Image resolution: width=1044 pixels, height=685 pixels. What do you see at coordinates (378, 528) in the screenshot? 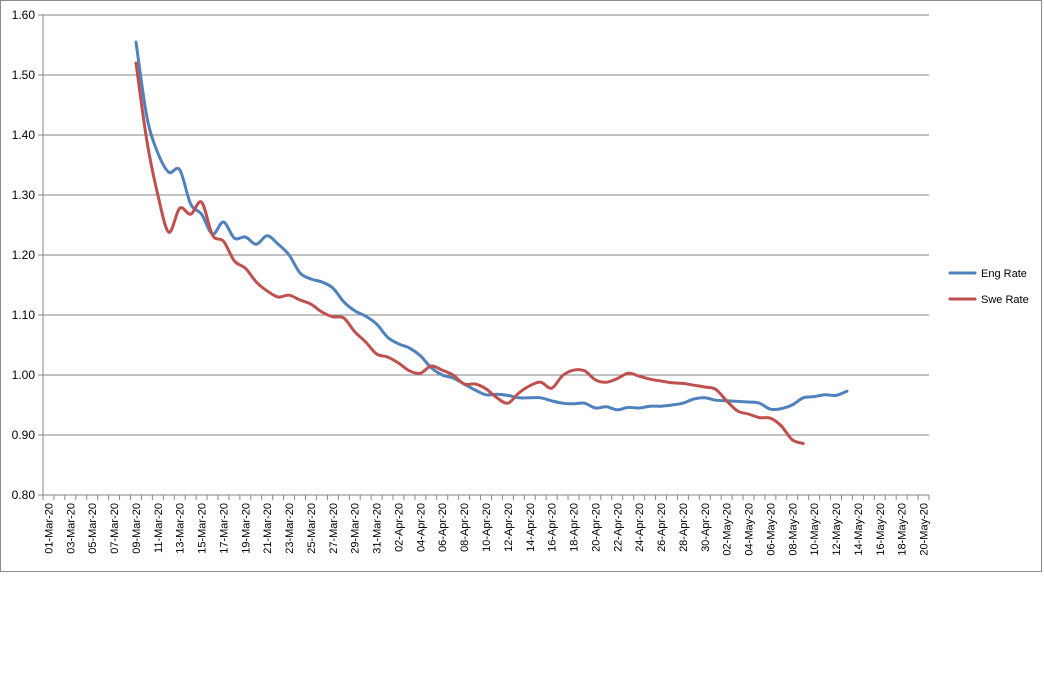
I see `x-tick-label: 31-Mar-20` at bounding box center [378, 528].